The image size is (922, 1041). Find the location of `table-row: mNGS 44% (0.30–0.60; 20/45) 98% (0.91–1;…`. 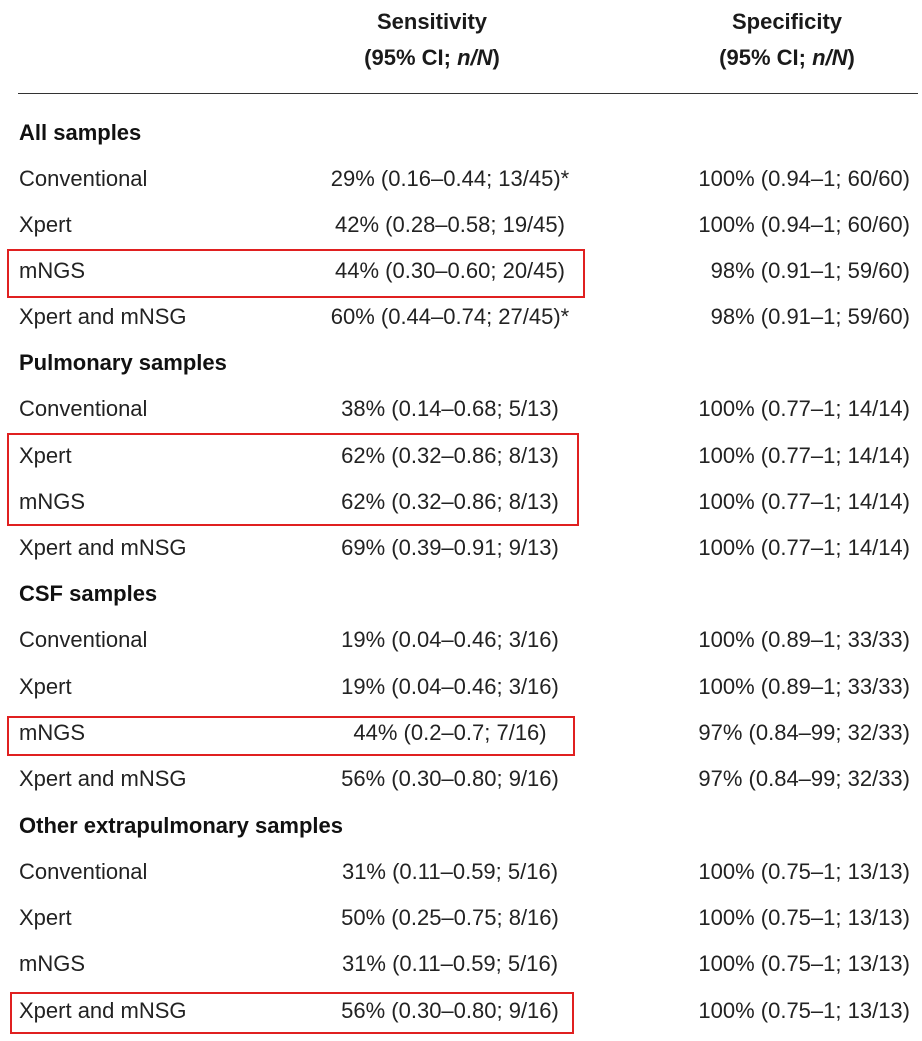

table-row: mNGS 44% (0.30–0.60; 20/45) 98% (0.91–1;… is located at coordinates (461, 271).